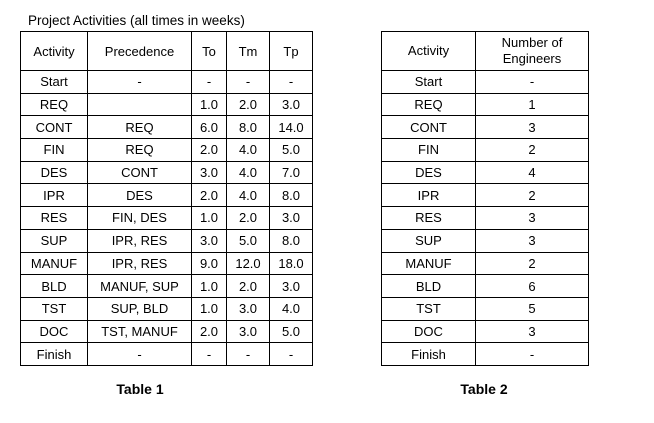  I want to click on table-row: REQ 1.0 2.0 3.0, so click(166, 104).